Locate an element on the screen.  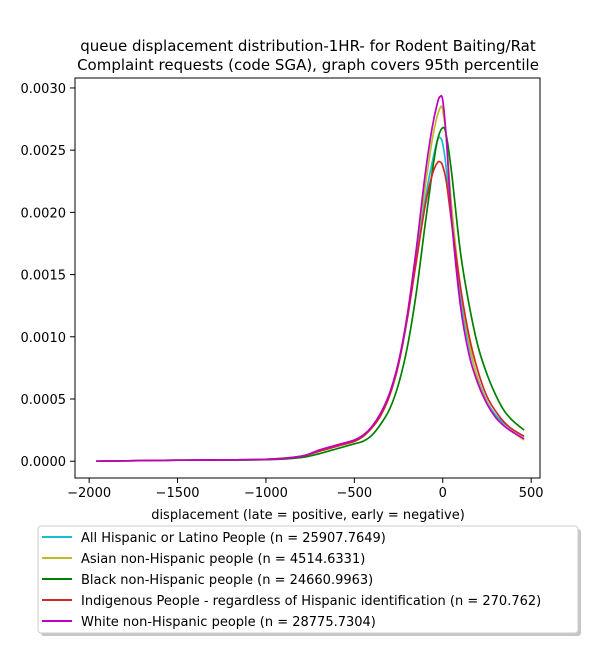
x-tick-label: −500 is located at coordinates (354, 493).